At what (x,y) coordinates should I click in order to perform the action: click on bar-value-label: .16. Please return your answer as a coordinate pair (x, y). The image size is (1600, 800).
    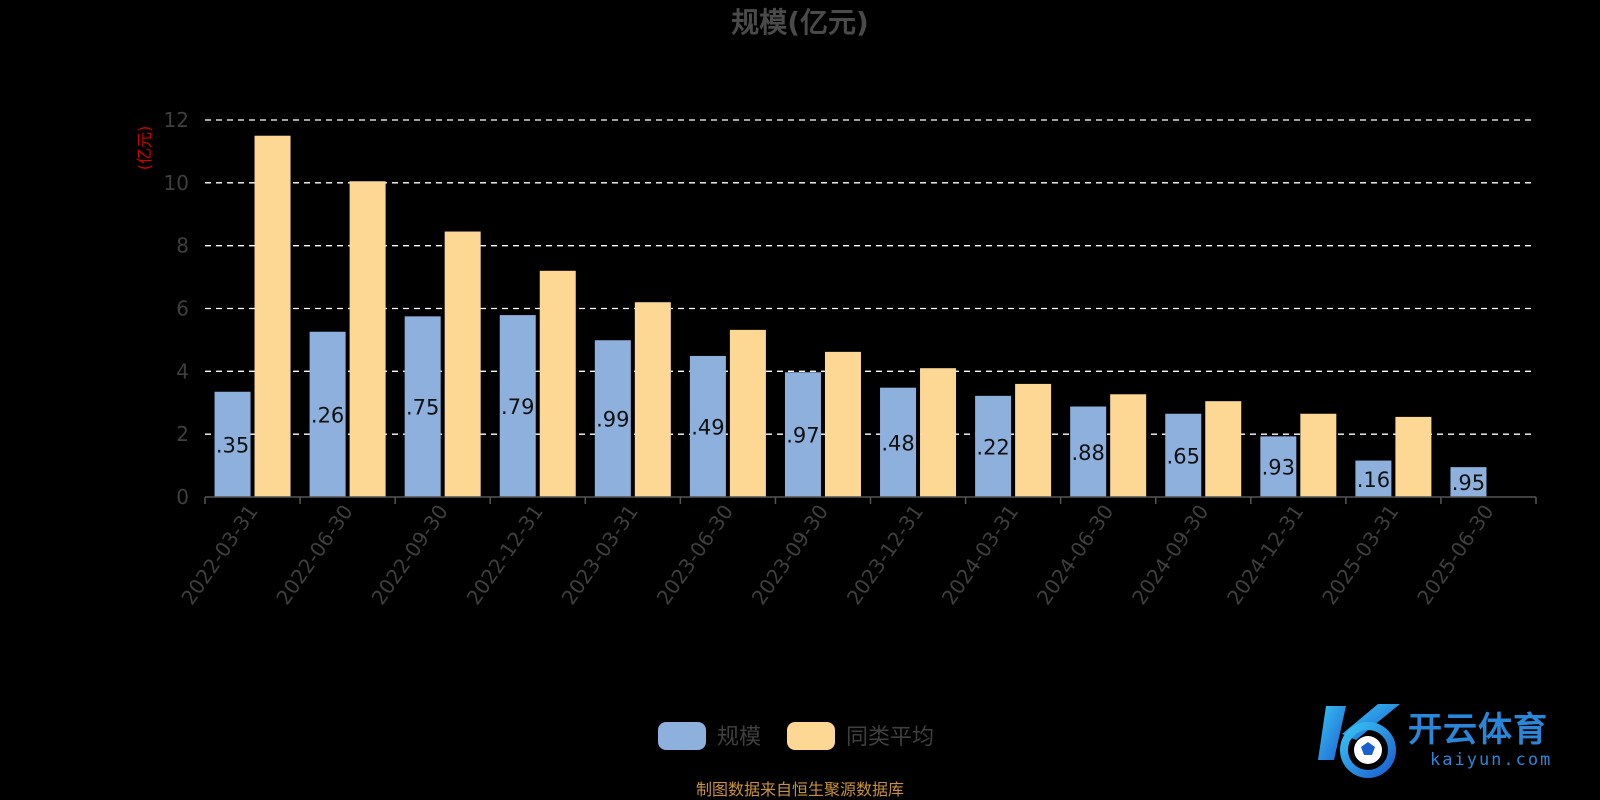
    Looking at the image, I should click on (1373, 480).